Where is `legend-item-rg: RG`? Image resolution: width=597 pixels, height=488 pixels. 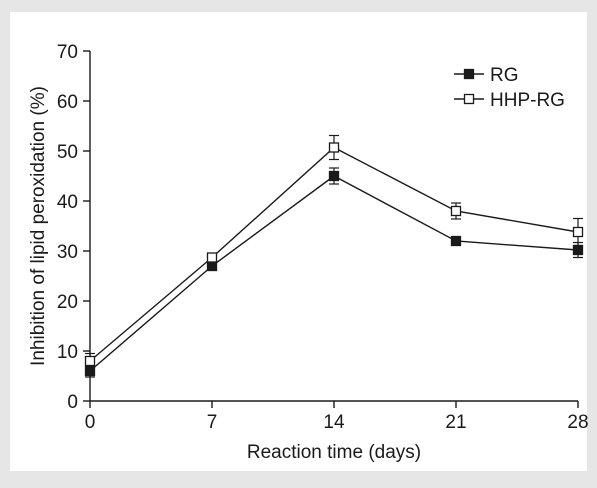
legend-item-rg: RG is located at coordinates (486, 75).